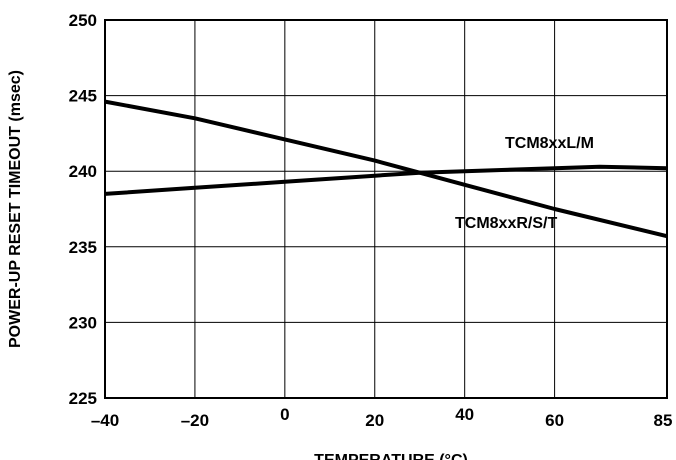  I want to click on y-axis-ticks: 225 230 235 240 245 250, so click(83, 209).